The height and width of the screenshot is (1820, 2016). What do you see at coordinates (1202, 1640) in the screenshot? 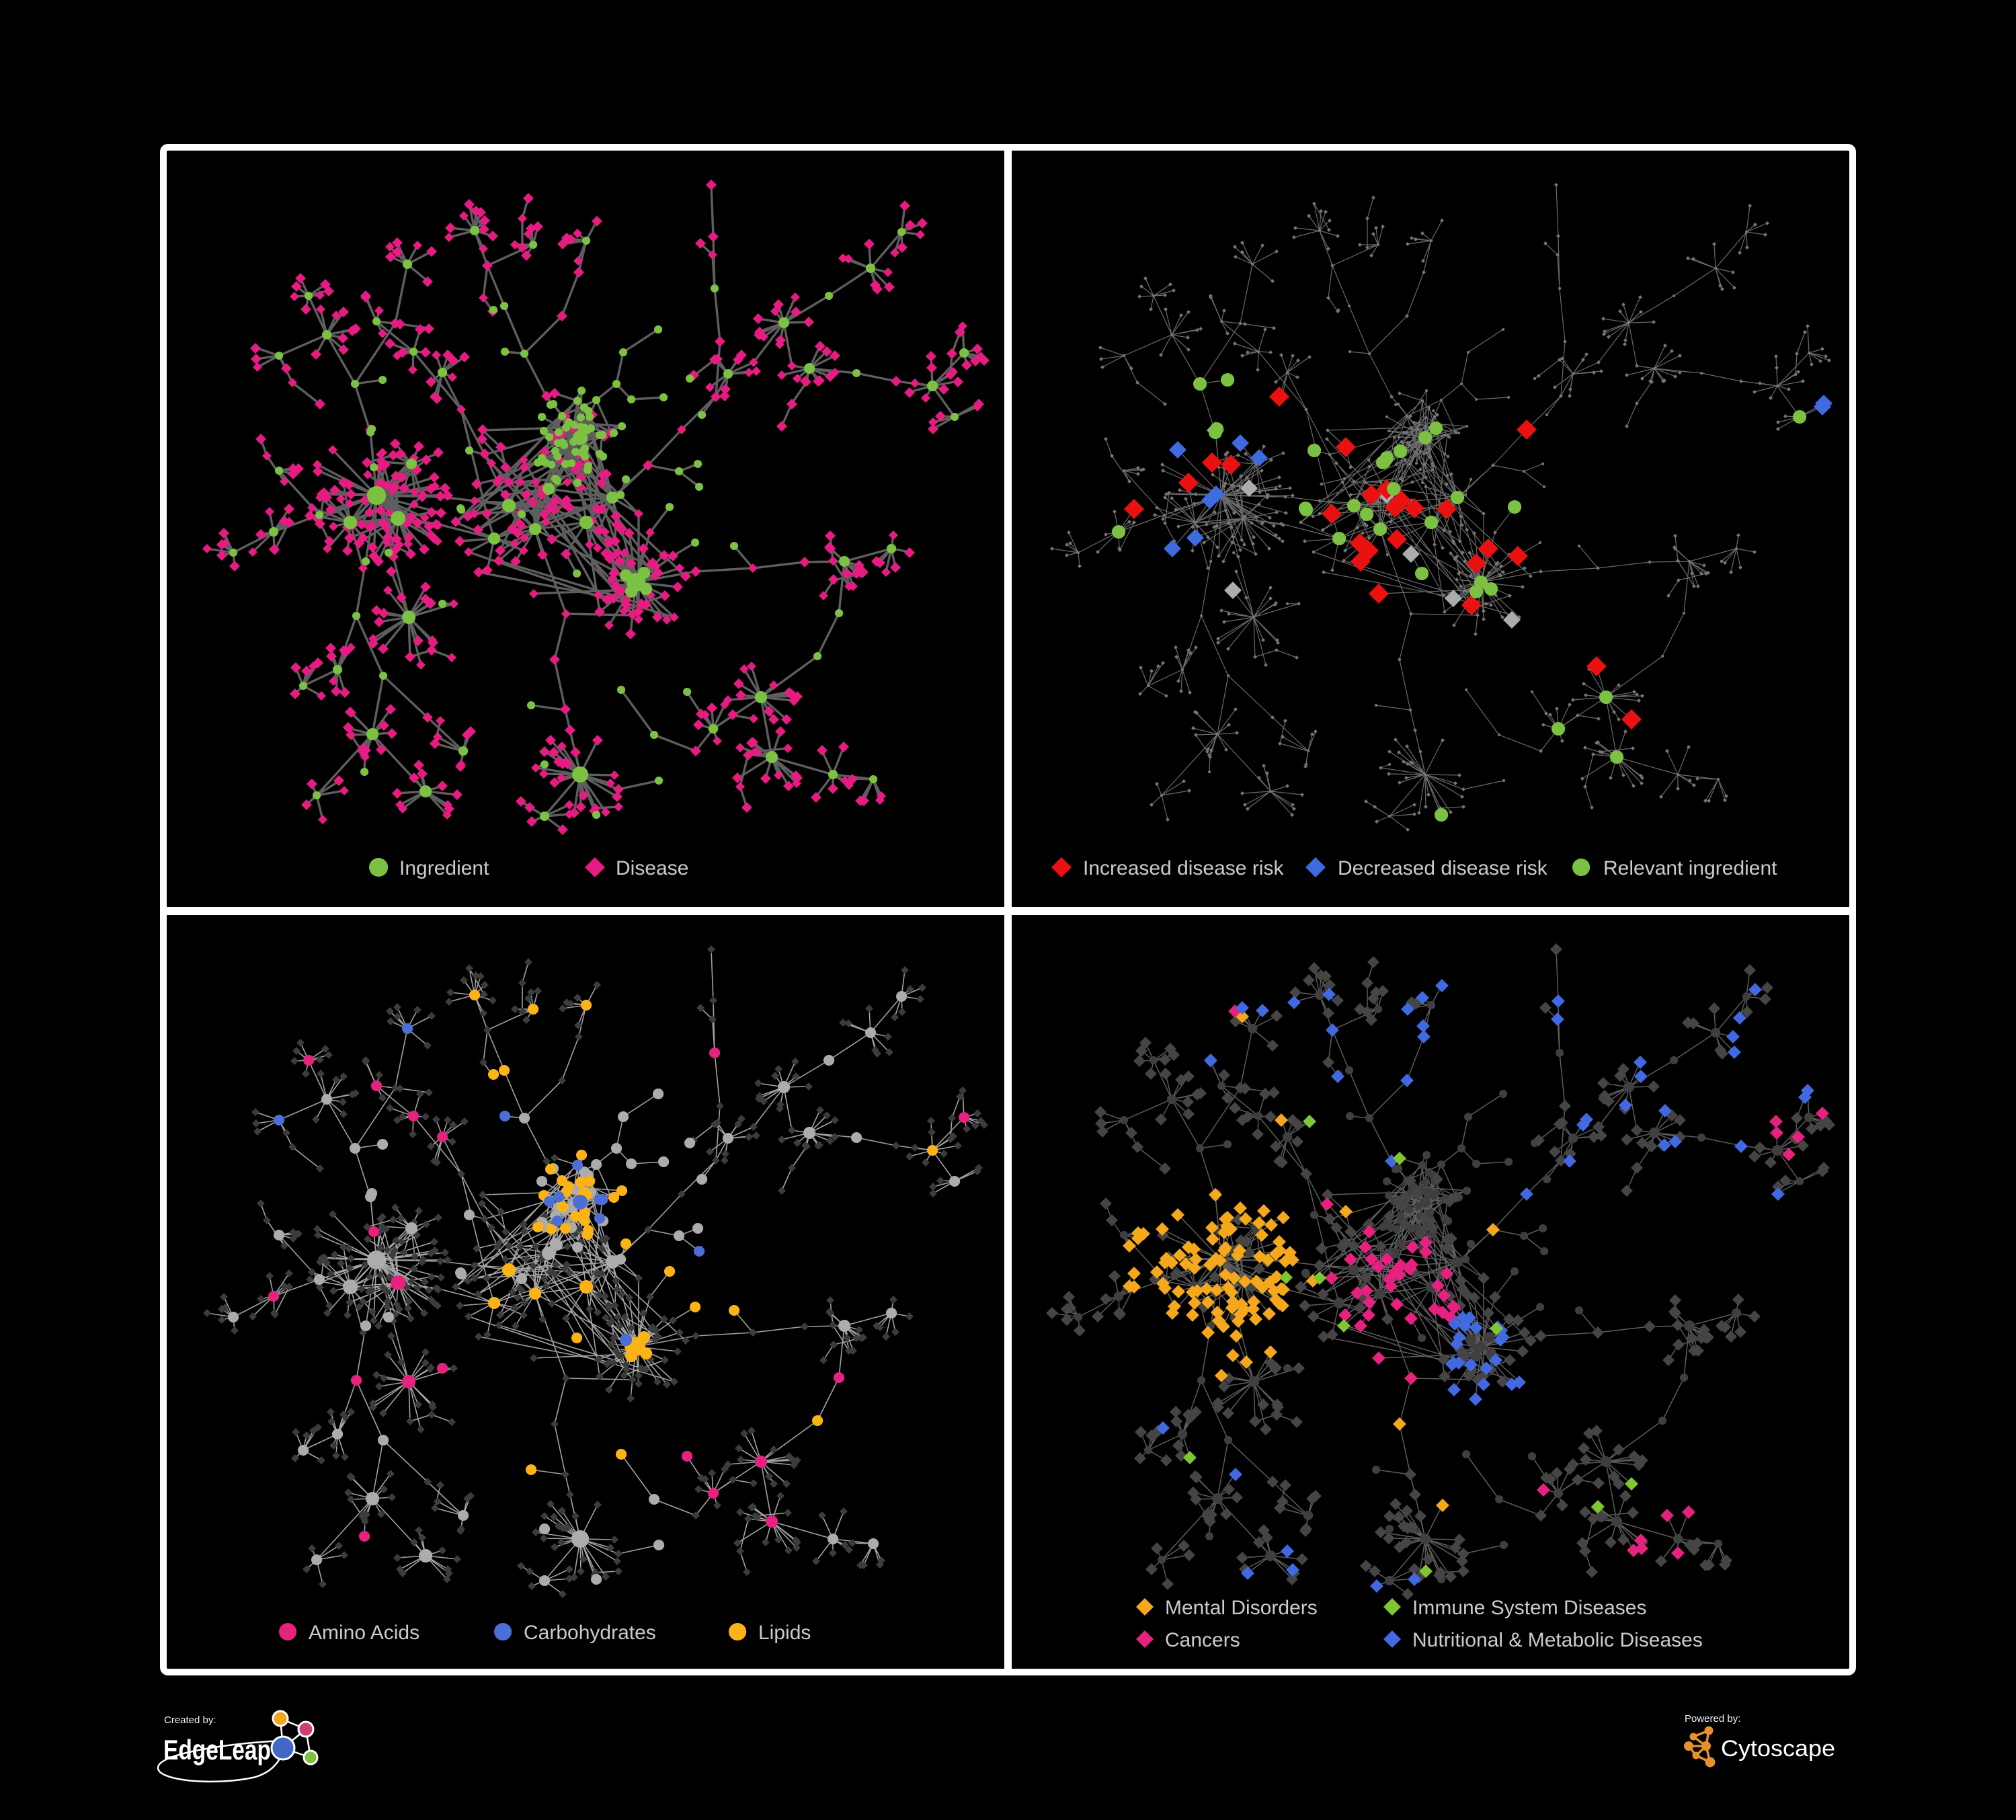
I see `svg-text: Cancers` at bounding box center [1202, 1640].